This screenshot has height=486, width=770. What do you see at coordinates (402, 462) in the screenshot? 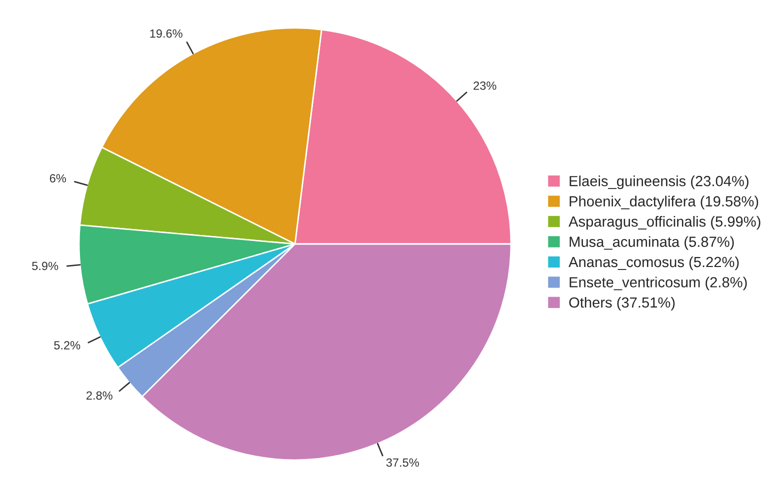
I see `data-label: 37.5%` at bounding box center [402, 462].